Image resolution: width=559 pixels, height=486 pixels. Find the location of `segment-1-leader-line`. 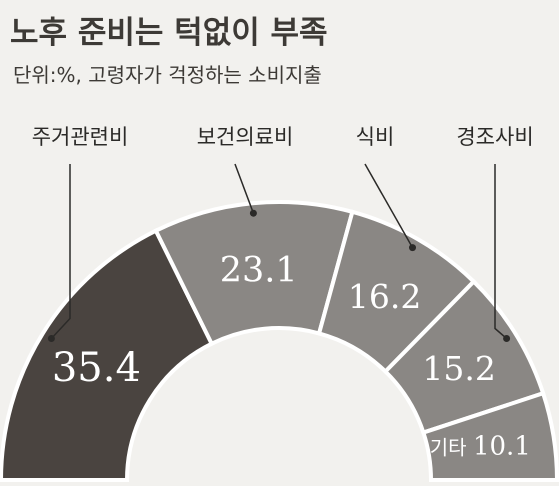

segment-1-leader-line is located at coordinates (60, 252).